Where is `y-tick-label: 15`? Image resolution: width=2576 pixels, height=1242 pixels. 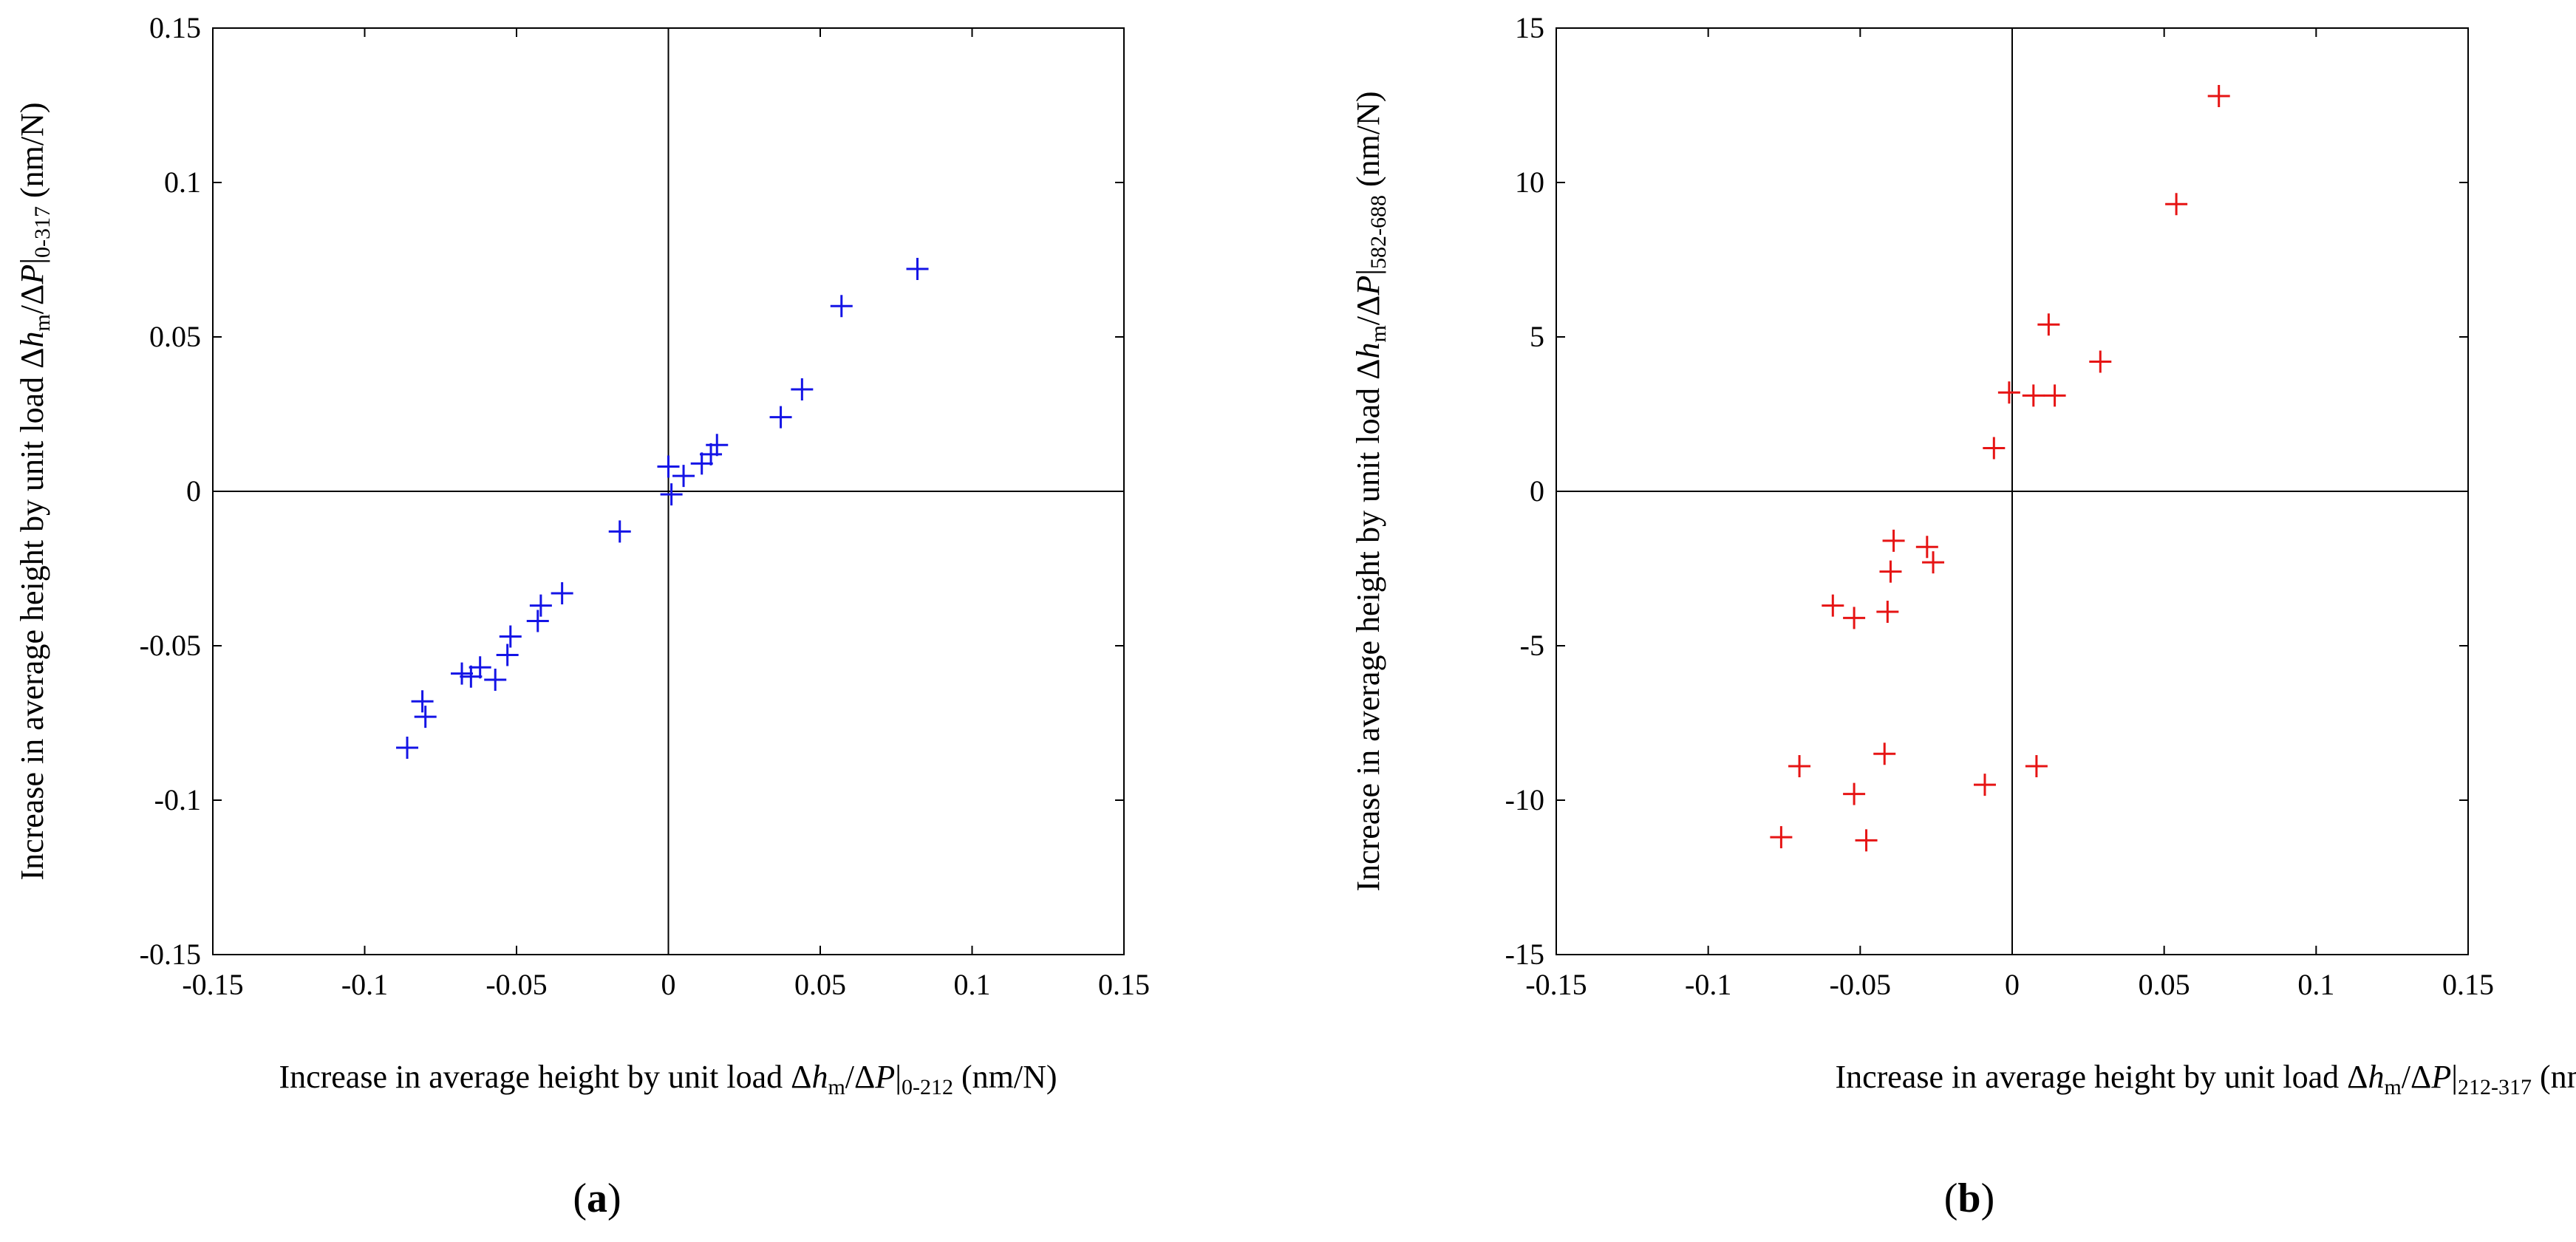 y-tick-label: 15 is located at coordinates (1529, 27).